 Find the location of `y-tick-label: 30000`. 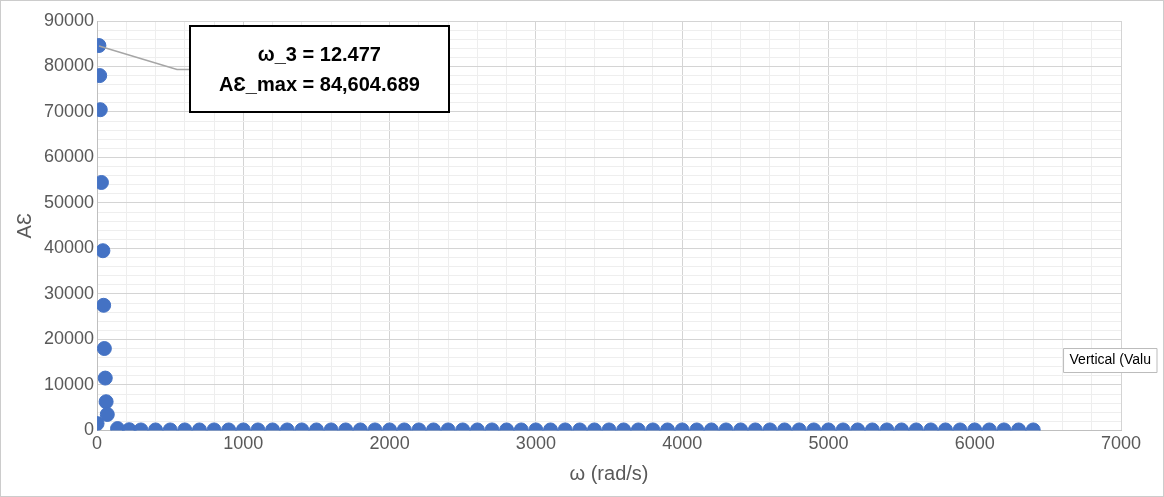

y-tick-label: 30000 is located at coordinates (69, 292).